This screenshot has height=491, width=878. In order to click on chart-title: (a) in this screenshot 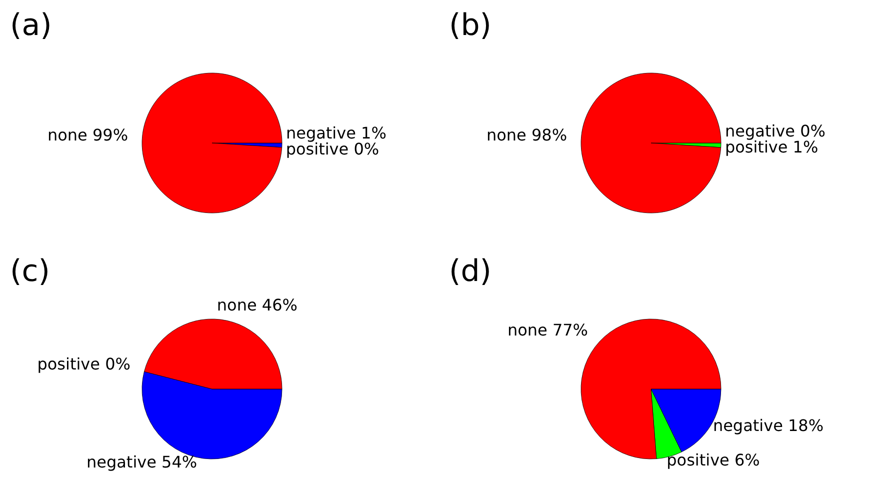, I will do `click(31, 25)`.